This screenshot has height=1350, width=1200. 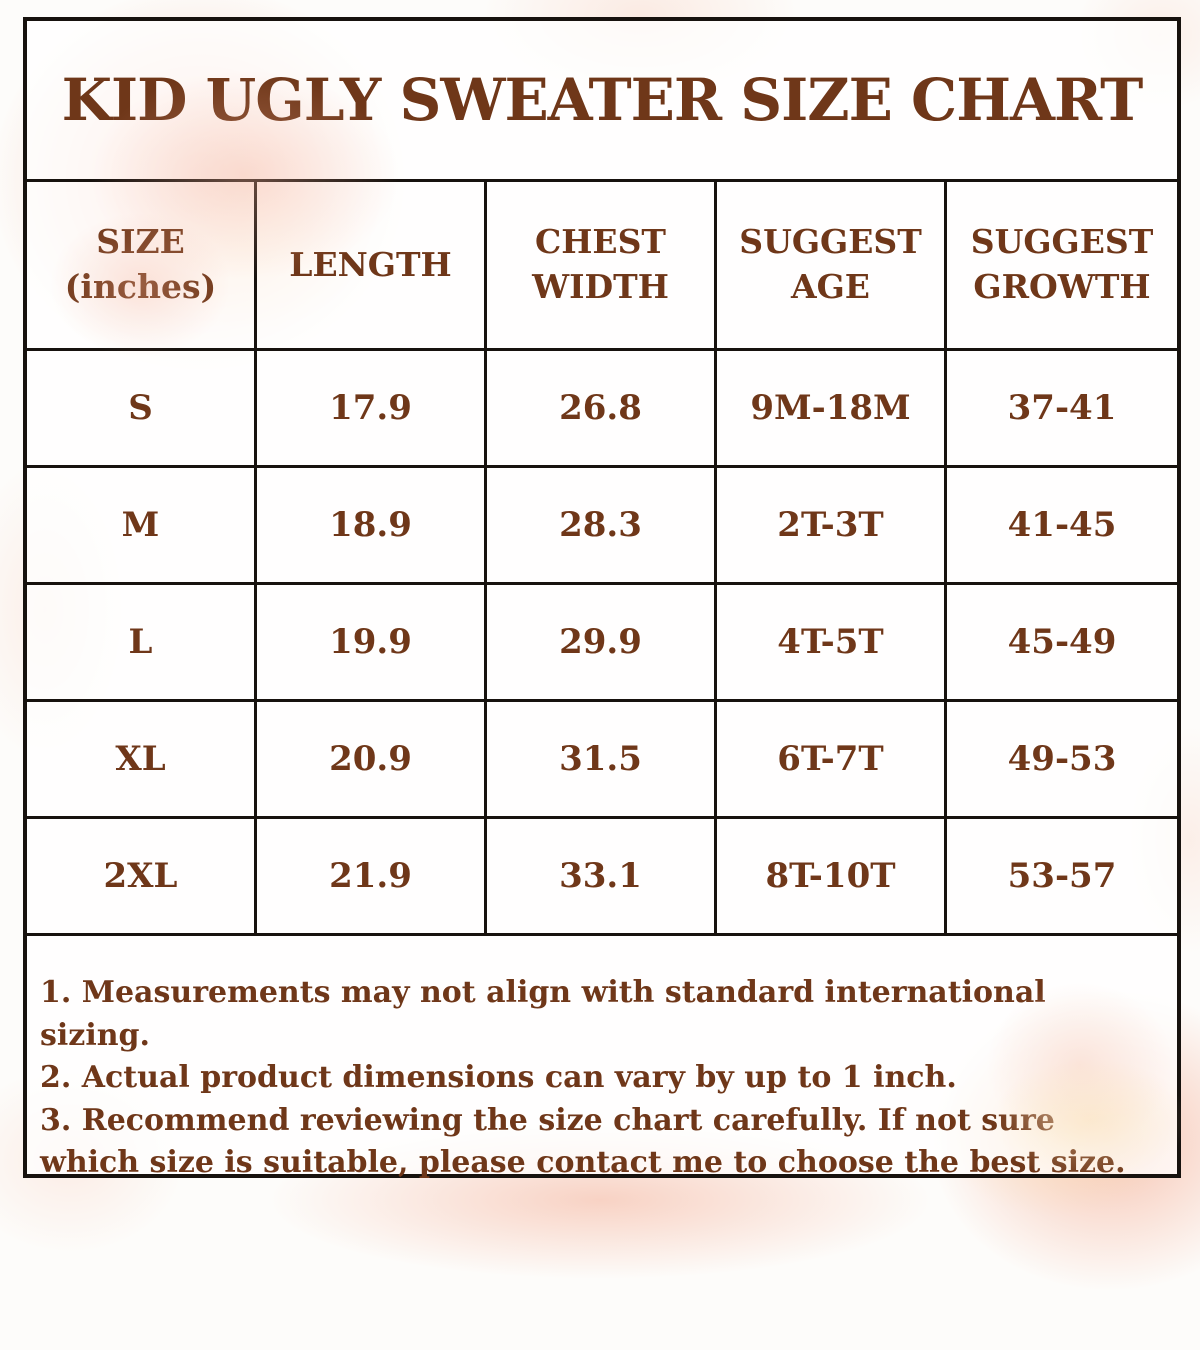 I want to click on table-cell-chest-width: 31.5, so click(x=602, y=760).